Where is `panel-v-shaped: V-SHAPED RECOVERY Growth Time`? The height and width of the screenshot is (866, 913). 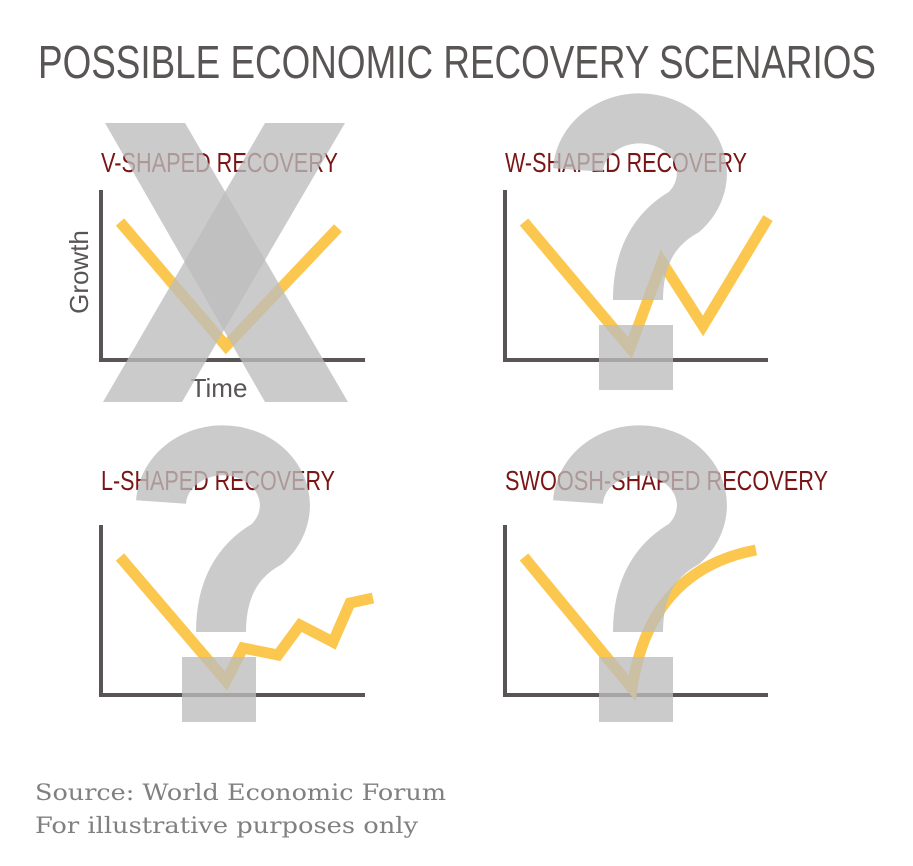
panel-v-shaped: V-SHAPED RECOVERY Growth Time is located at coordinates (214, 263).